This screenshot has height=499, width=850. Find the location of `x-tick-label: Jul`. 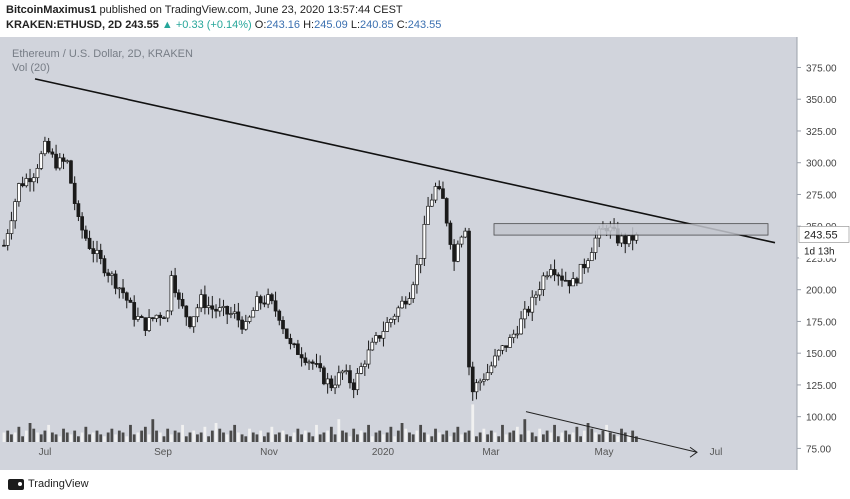

x-tick-label: Jul is located at coordinates (45, 452).